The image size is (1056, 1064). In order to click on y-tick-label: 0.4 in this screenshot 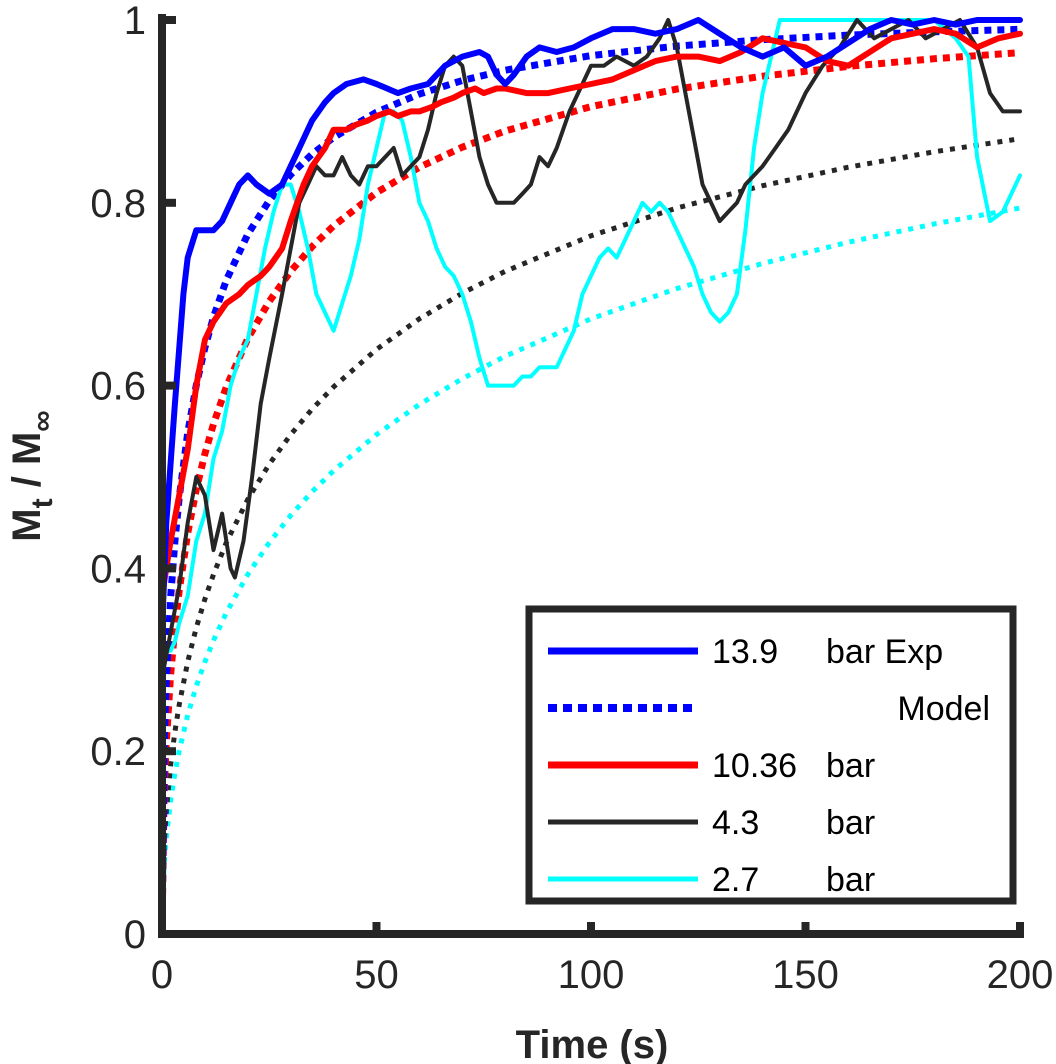, I will do `click(118, 569)`.